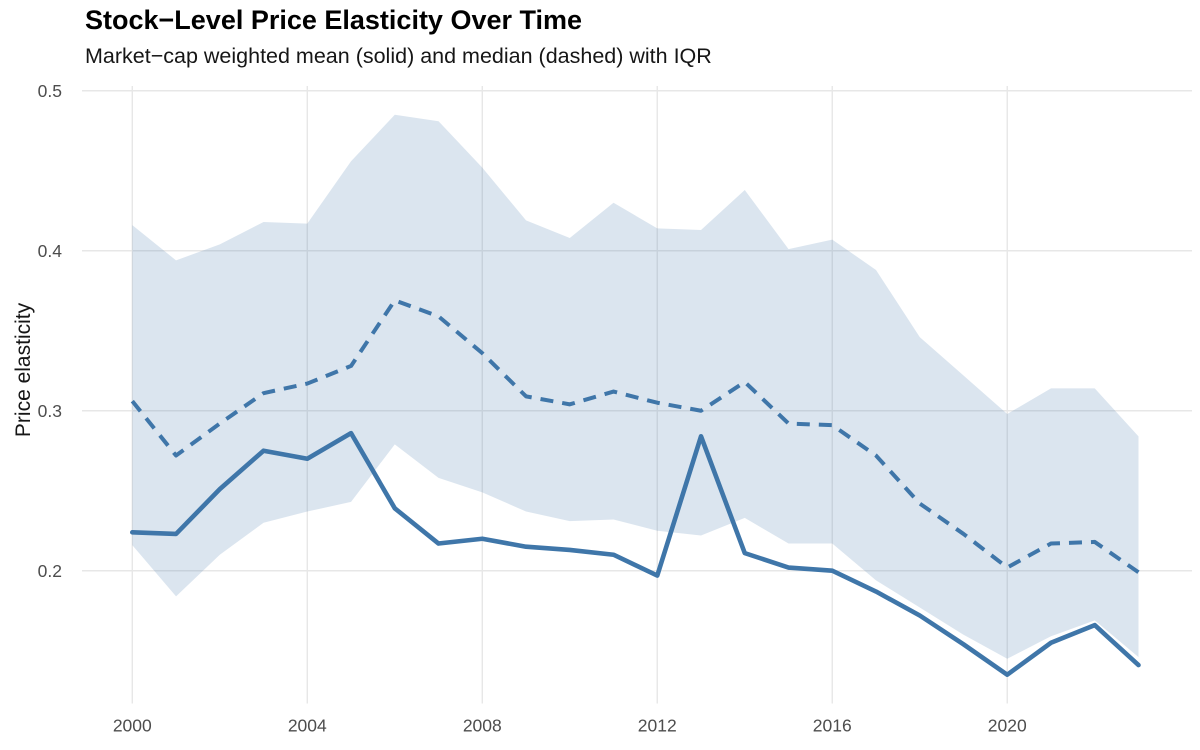 The height and width of the screenshot is (750, 1200). I want to click on x-tick-label: 2000, so click(132, 726).